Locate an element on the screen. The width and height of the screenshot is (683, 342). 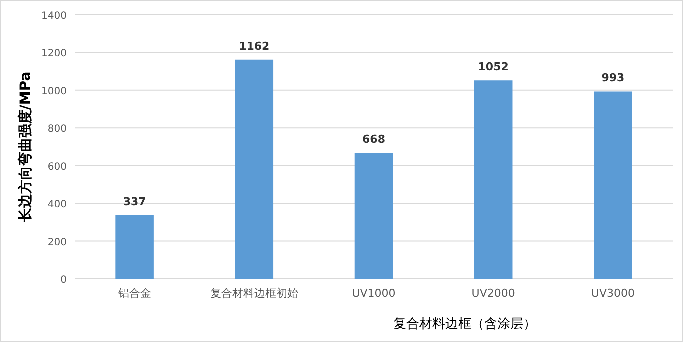
x-tick-label: UV1000 is located at coordinates (374, 293).